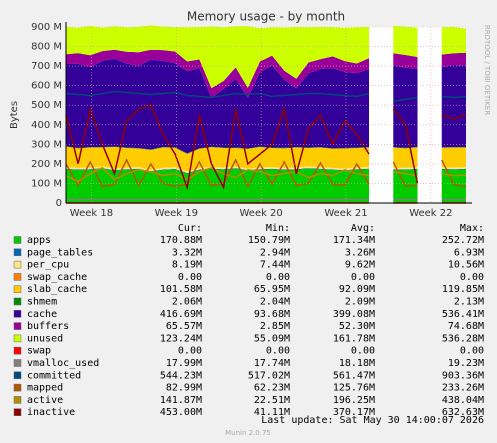  Describe the element at coordinates (181, 400) in the screenshot. I see `legend-cur: 141.87M` at that location.